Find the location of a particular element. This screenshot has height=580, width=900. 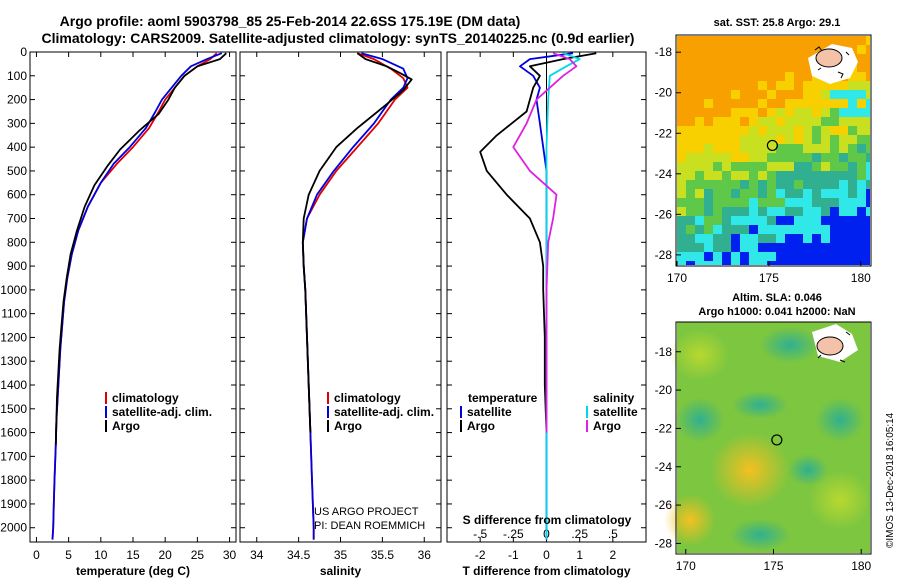

y-tick-label: 1400 is located at coordinates (13, 385).